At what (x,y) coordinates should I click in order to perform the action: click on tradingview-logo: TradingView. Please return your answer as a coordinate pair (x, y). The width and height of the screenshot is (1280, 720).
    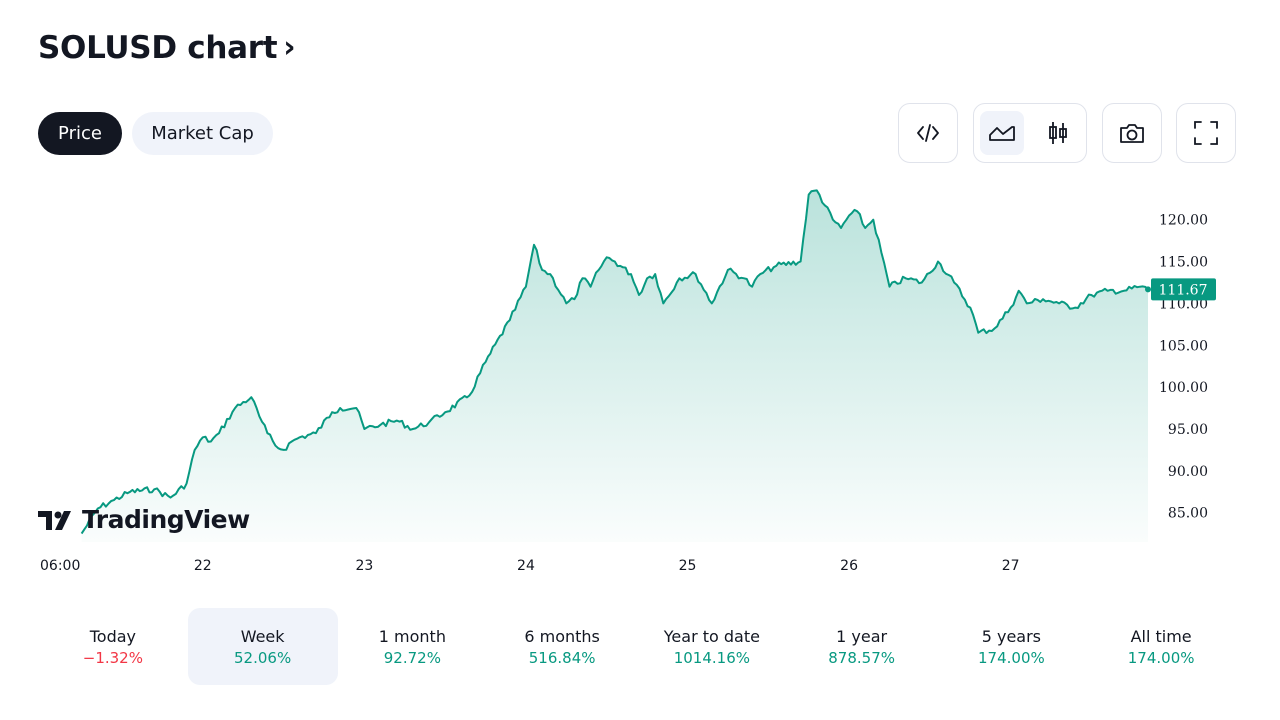
    Looking at the image, I should click on (144, 519).